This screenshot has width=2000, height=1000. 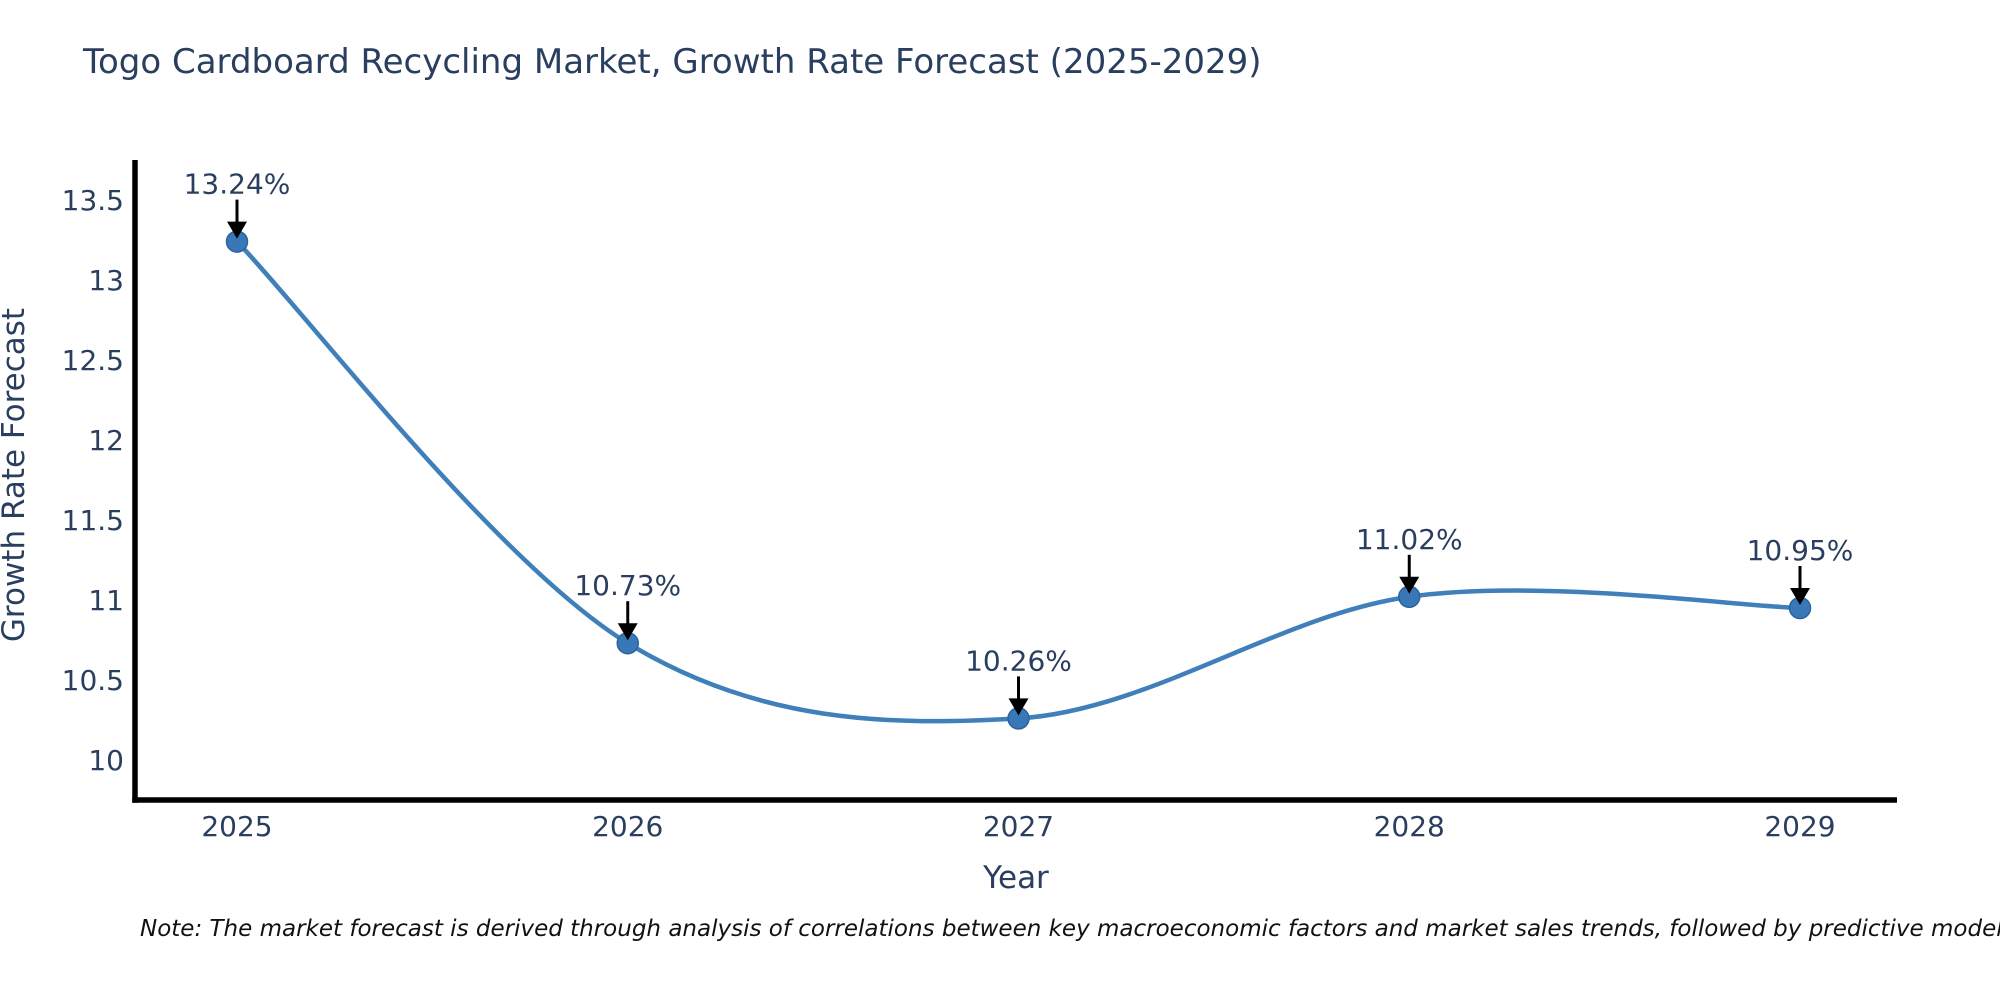 What do you see at coordinates (627, 826) in the screenshot?
I see `x-tick-label: 2026` at bounding box center [627, 826].